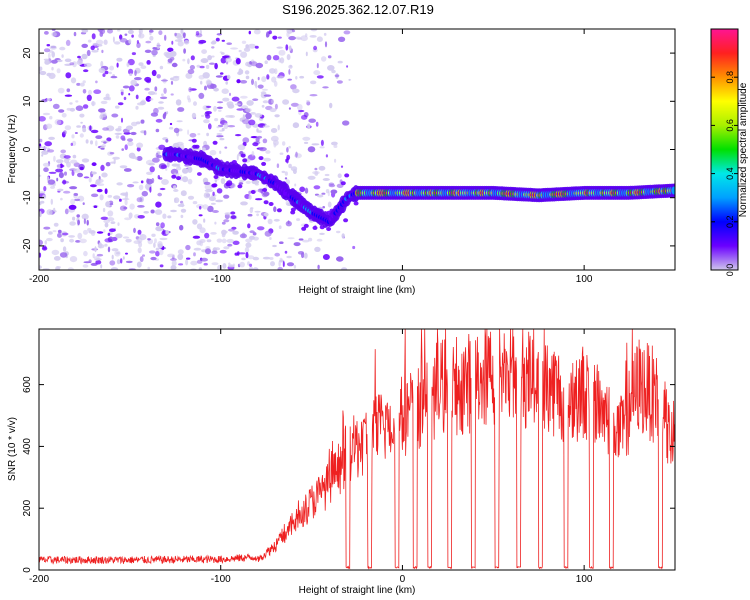  I want to click on colorbar-tick-label: 0.2, so click(730, 222).